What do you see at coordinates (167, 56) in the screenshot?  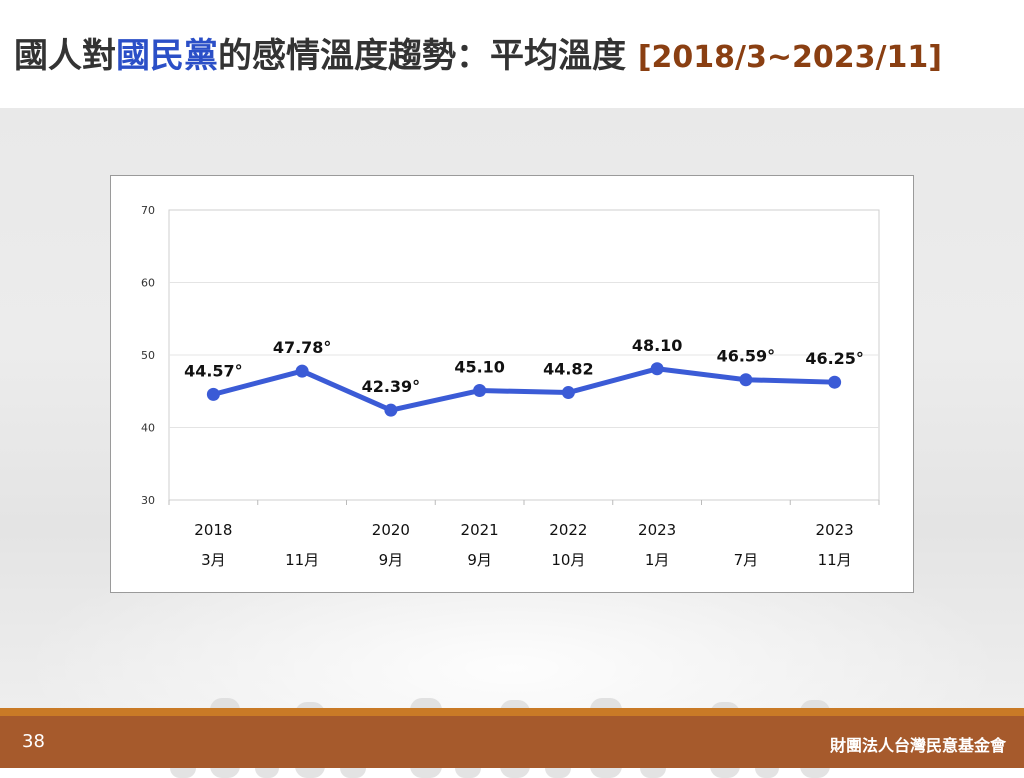 I see `title-party-name: 國民黨` at bounding box center [167, 56].